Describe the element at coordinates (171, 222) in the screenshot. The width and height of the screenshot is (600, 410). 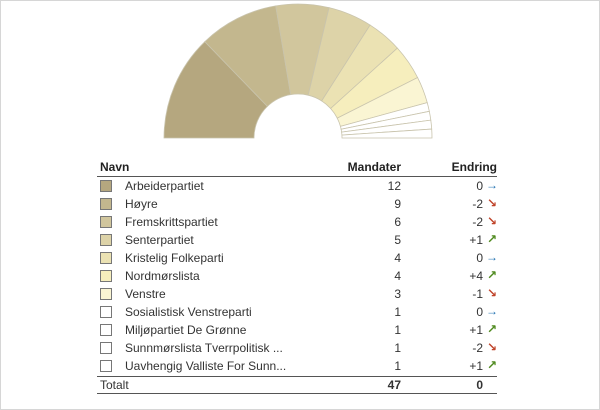
I see `party-name: Fremskrittspartiet` at that location.